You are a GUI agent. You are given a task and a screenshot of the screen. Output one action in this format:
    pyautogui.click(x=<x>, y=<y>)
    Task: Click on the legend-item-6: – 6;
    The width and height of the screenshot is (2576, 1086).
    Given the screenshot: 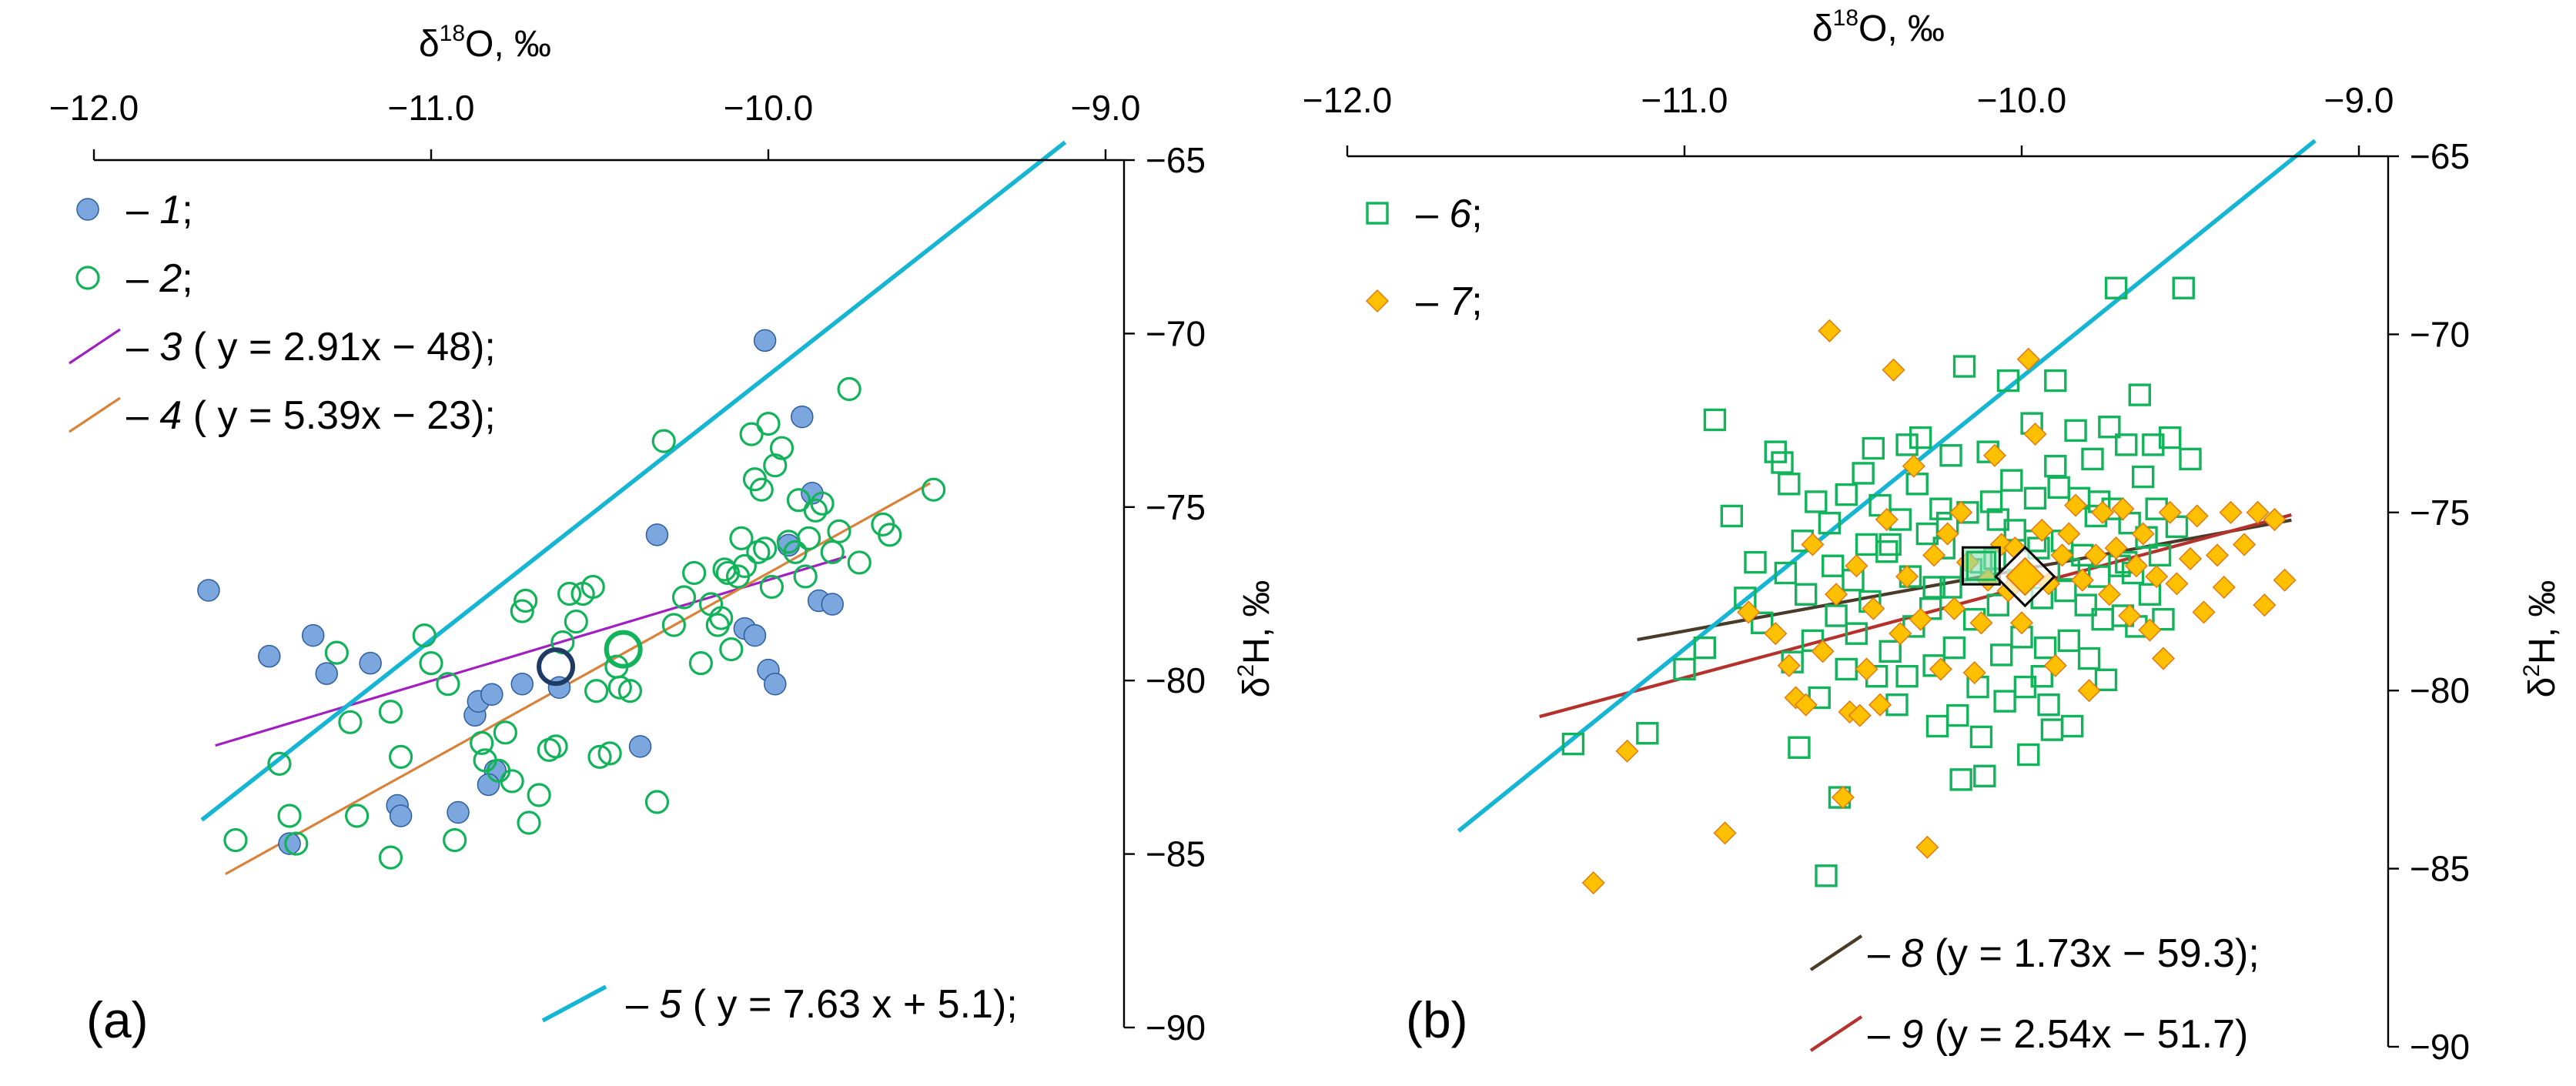 What is the action you would take?
    pyautogui.click(x=1425, y=214)
    